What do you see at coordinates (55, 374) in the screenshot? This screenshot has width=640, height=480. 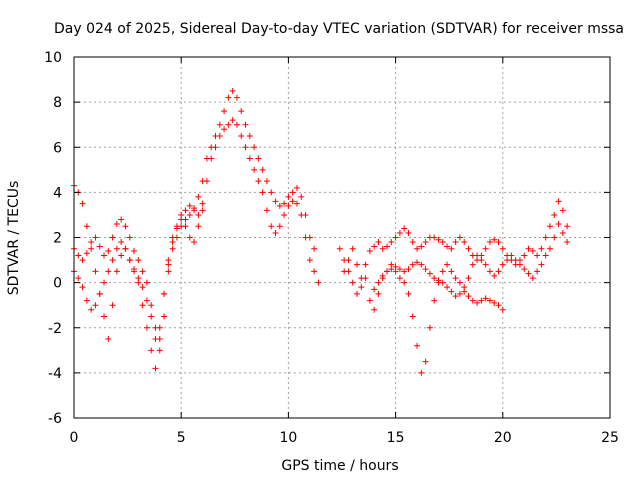 I see `y-tick-label: -4` at bounding box center [55, 374].